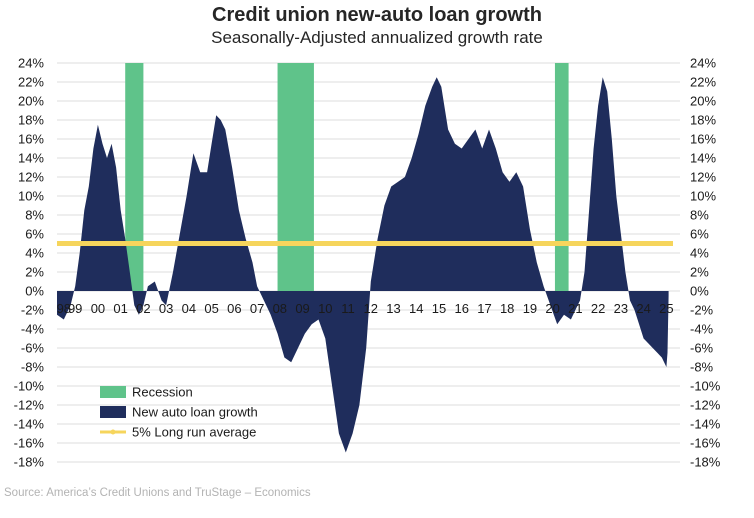 The height and width of the screenshot is (518, 754). I want to click on y-tick-label-left: 16%, so click(31, 139).